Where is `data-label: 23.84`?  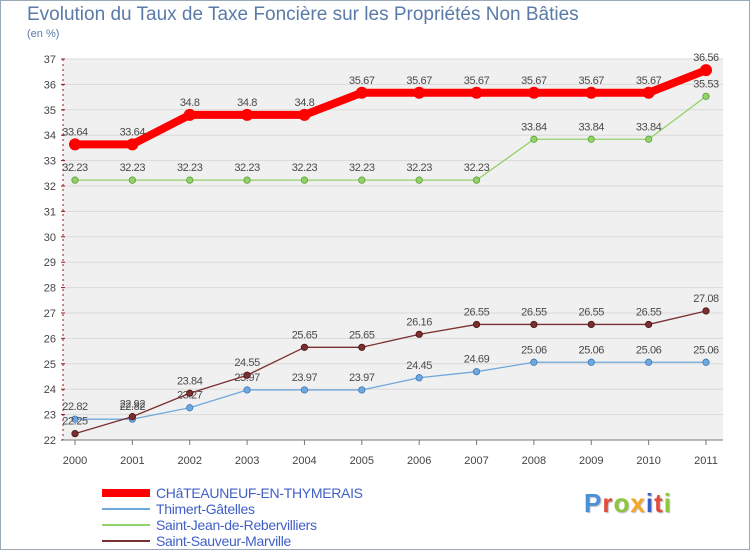 data-label: 23.84 is located at coordinates (190, 381).